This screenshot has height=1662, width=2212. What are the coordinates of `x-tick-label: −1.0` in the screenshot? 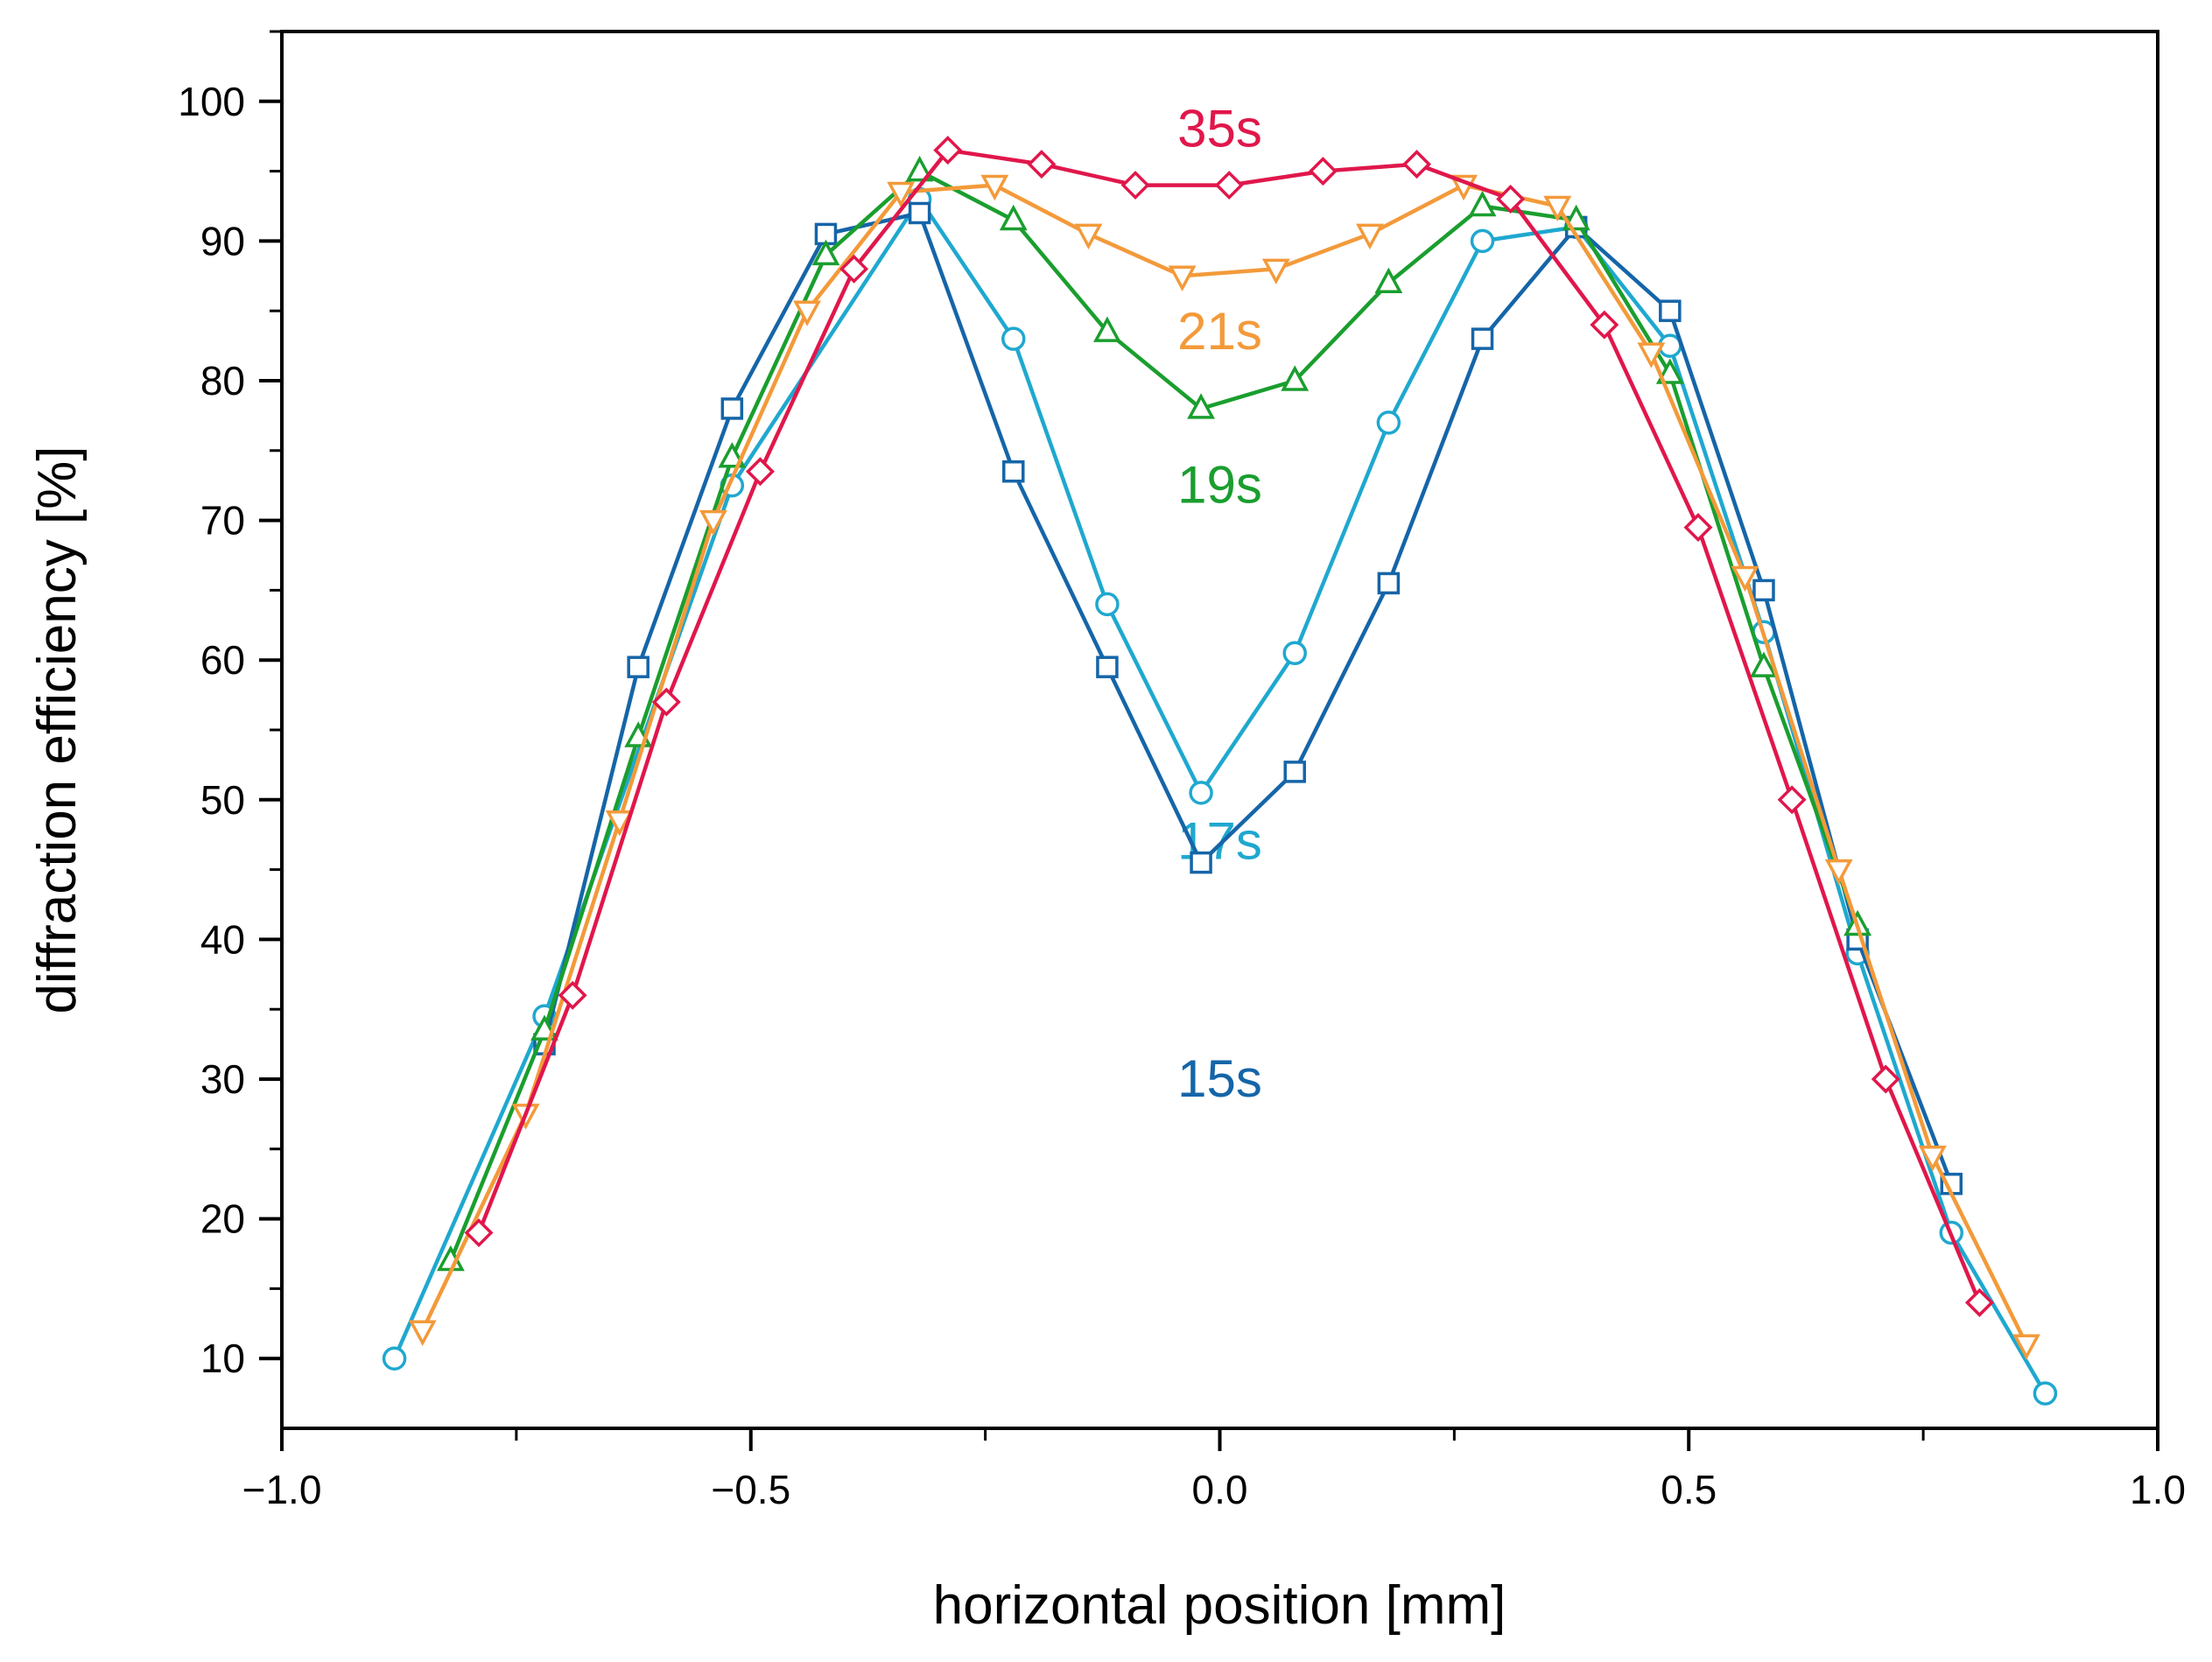 It's located at (282, 1489).